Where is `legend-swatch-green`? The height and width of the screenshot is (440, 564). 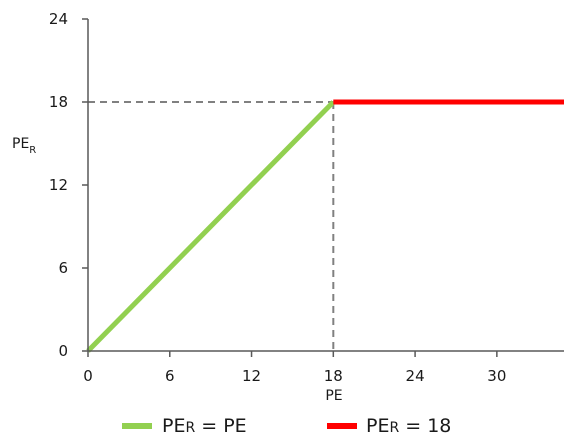 legend-swatch-green is located at coordinates (137, 426).